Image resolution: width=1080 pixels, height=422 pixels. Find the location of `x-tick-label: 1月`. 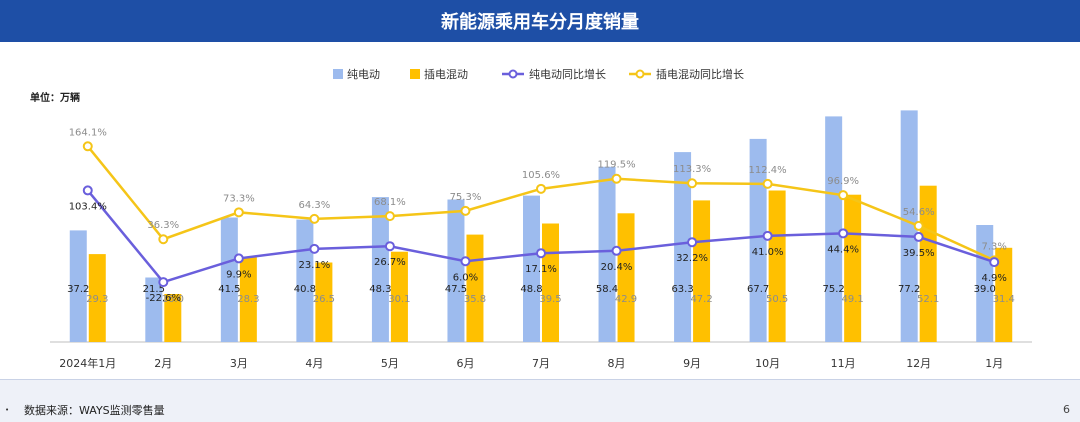

x-tick-label: 1月 is located at coordinates (994, 363).